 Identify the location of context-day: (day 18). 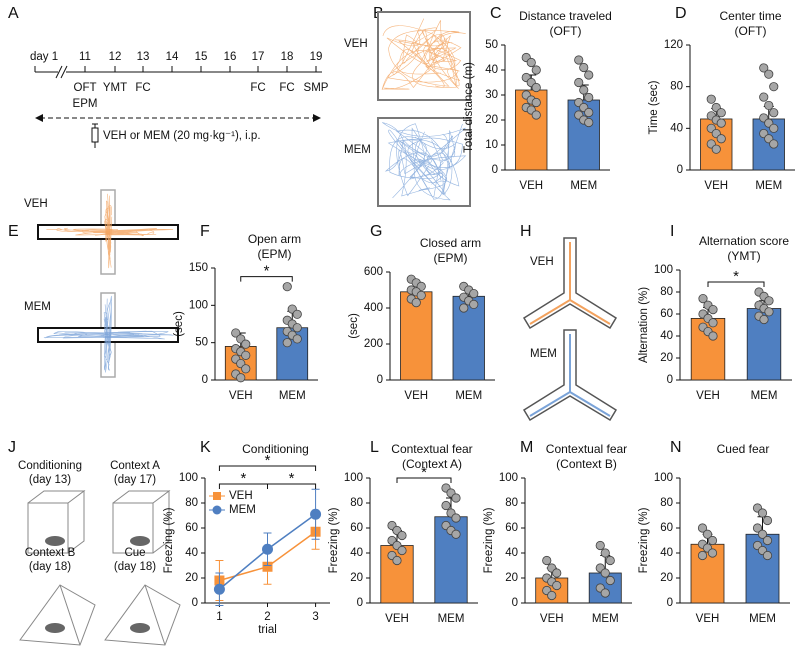
(135, 567).